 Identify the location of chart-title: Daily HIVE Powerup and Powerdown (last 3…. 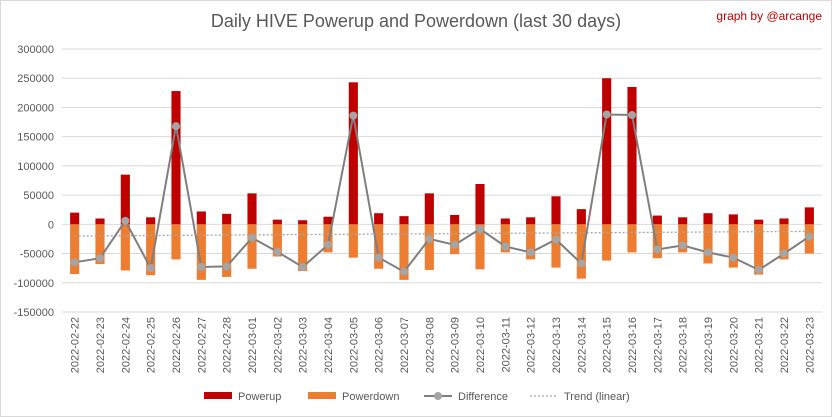
(416, 21).